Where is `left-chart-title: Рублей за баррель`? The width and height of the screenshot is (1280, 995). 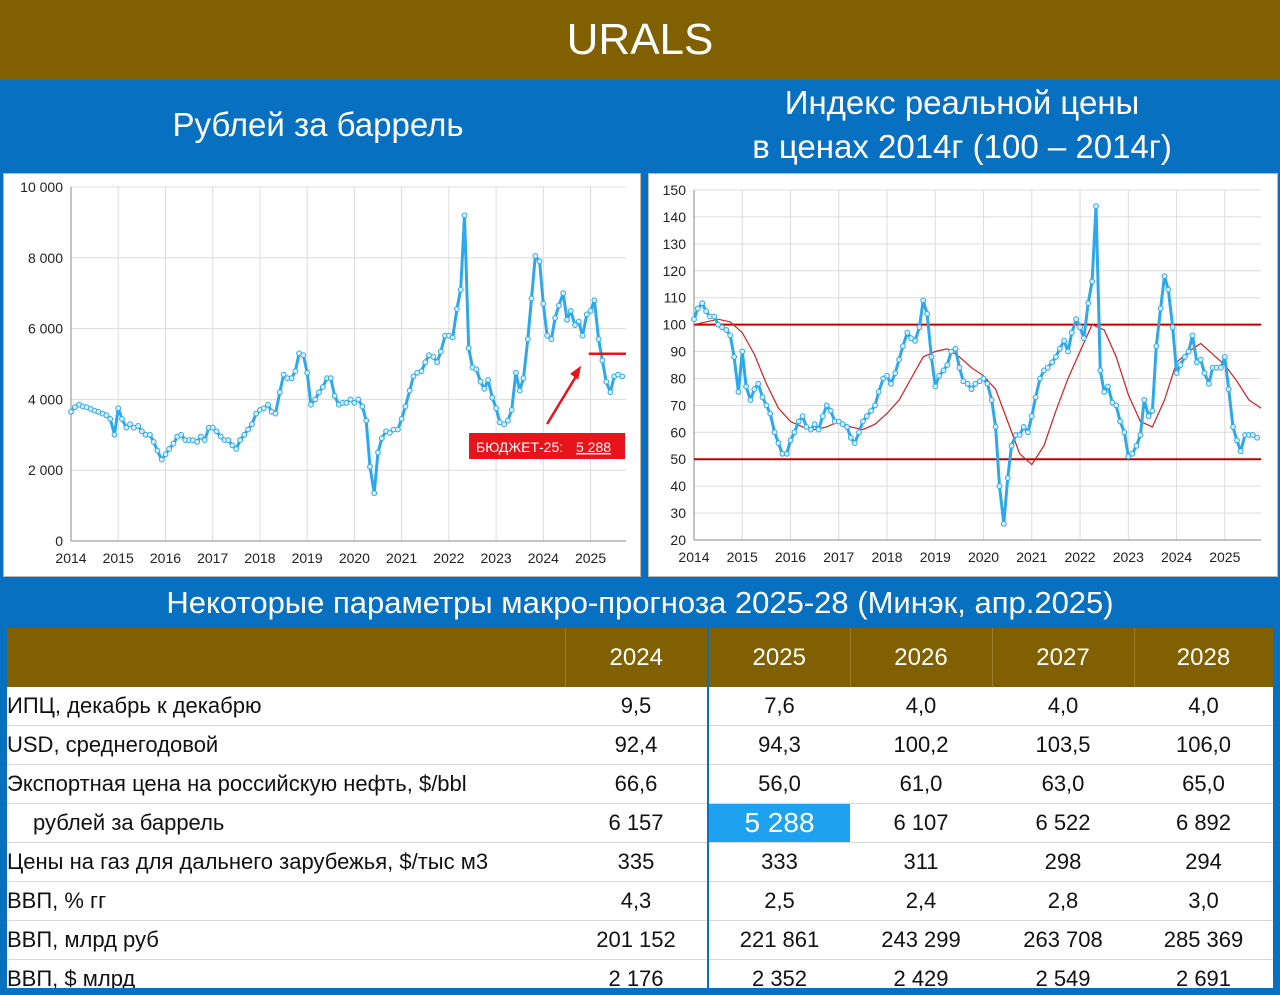
left-chart-title: Рублей за баррель is located at coordinates (318, 124).